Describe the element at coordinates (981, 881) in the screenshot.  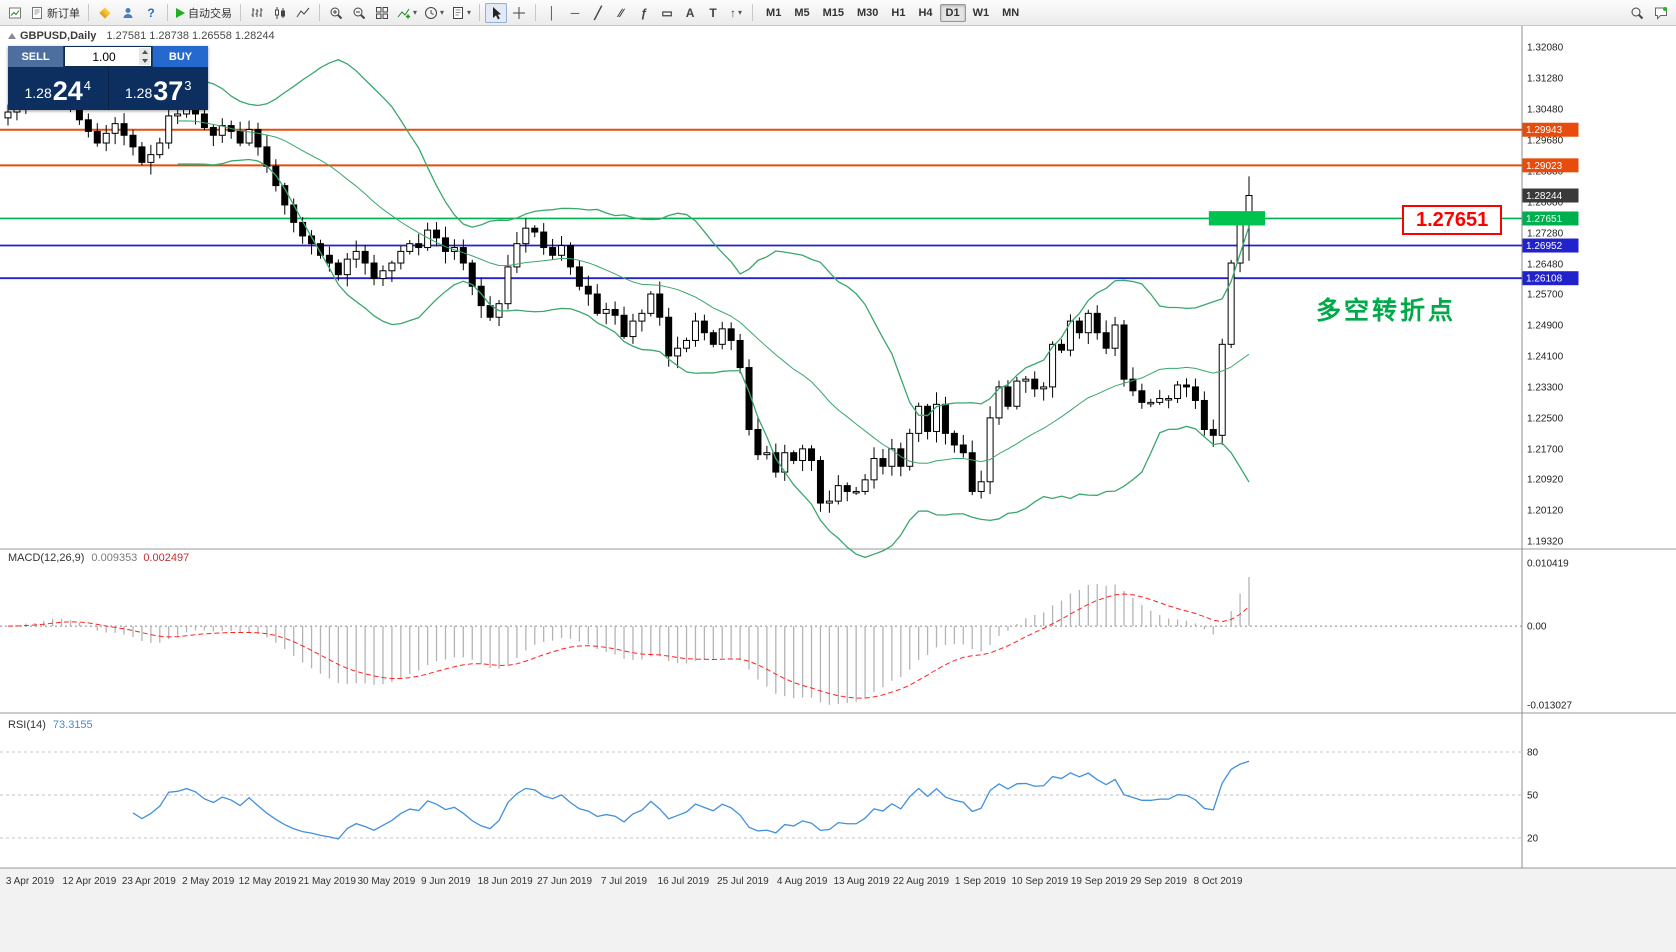
I see `svg-text: 1 Sep 2019` at that location.